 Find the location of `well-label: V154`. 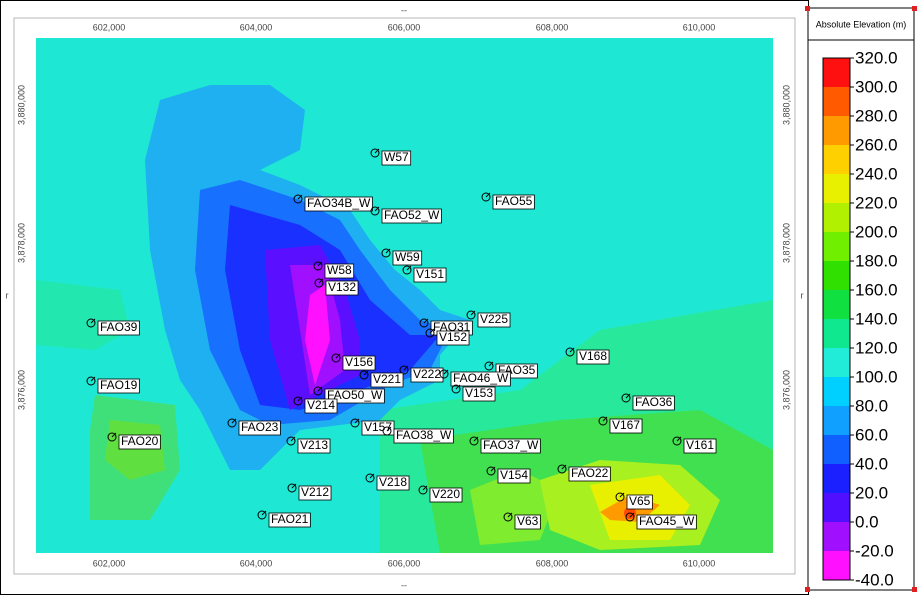

well-label: V154 is located at coordinates (514, 475).